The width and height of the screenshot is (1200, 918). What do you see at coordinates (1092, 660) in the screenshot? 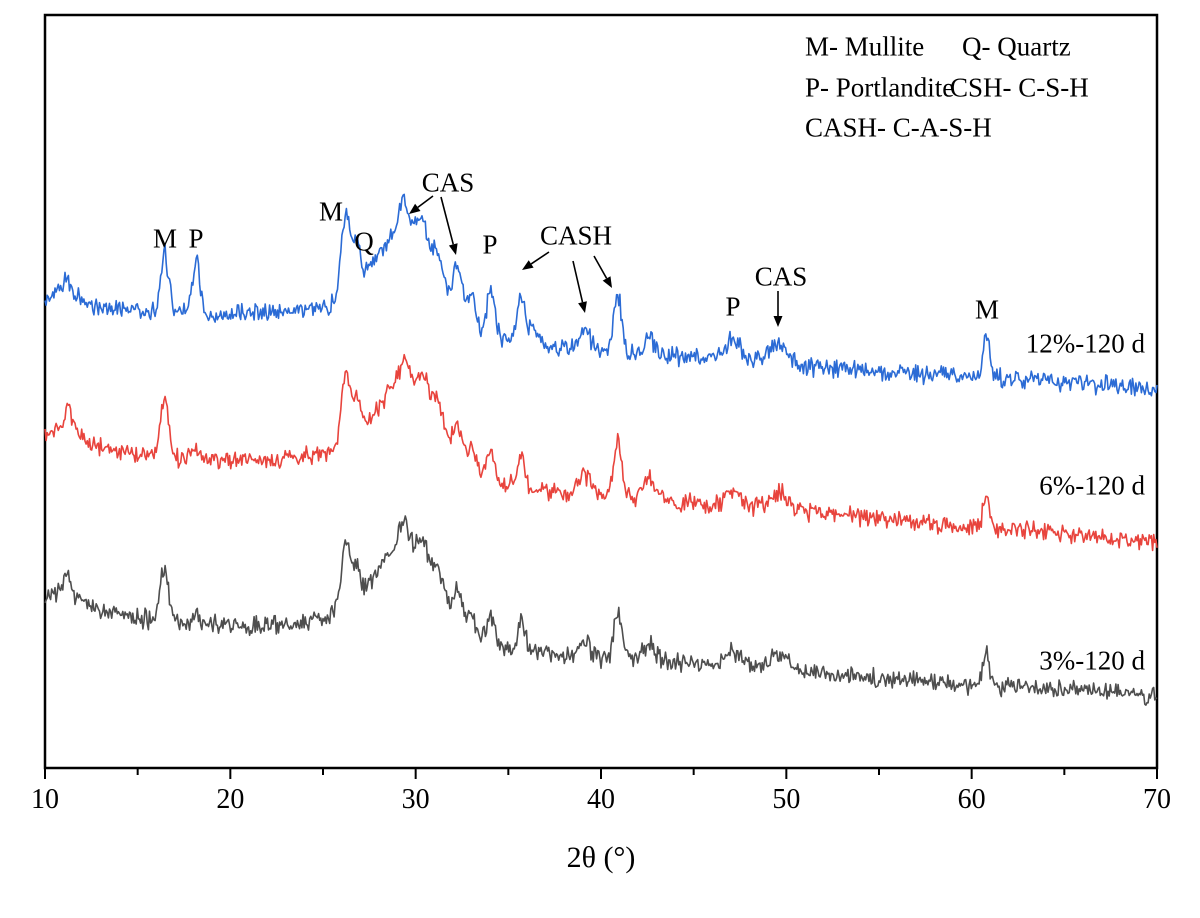
I see `series-label-3pct: 3%-120 d` at bounding box center [1092, 660].